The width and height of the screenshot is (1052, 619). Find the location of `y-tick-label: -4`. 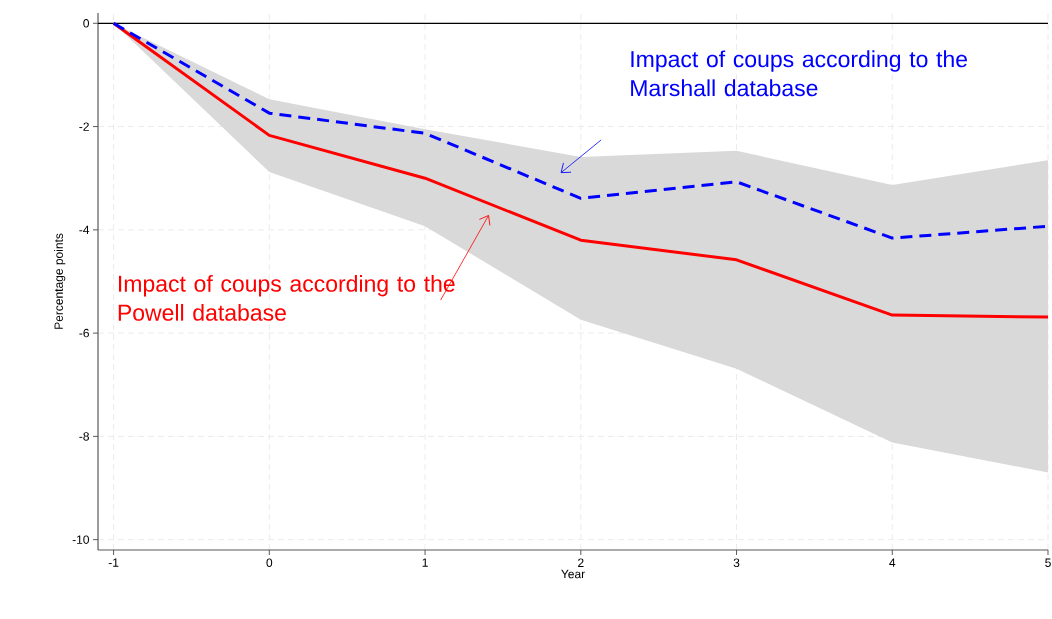

y-tick-label: -4 is located at coordinates (84, 229).